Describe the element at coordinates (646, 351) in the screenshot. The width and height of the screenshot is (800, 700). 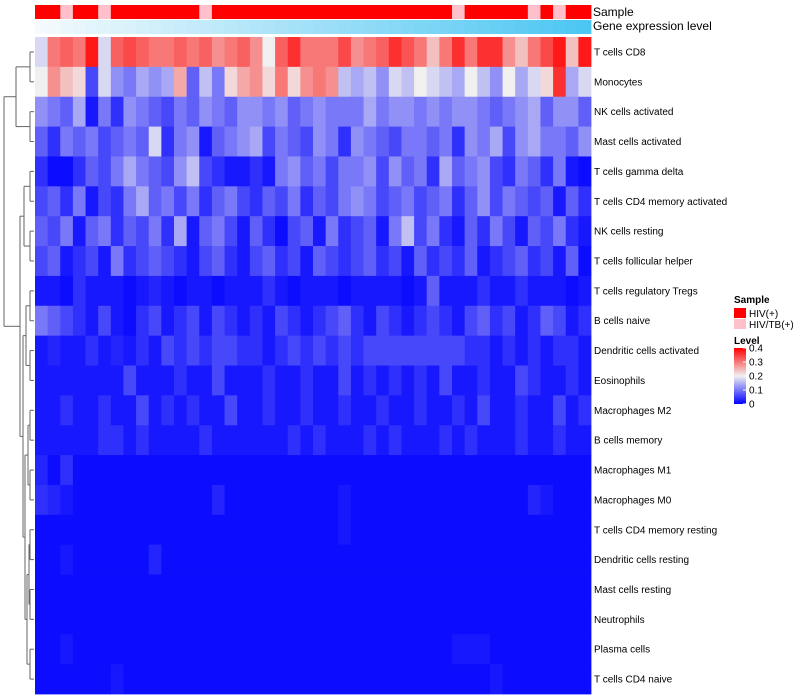
I see `row-label: Dendritic cells activated` at that location.